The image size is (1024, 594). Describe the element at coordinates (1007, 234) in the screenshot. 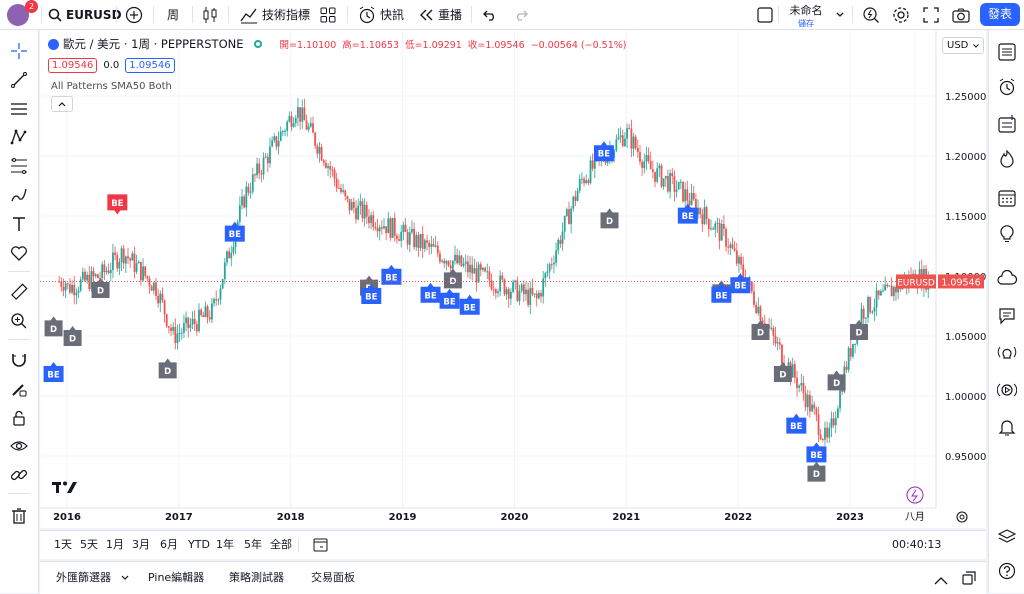

I see `ideas-button` at that location.